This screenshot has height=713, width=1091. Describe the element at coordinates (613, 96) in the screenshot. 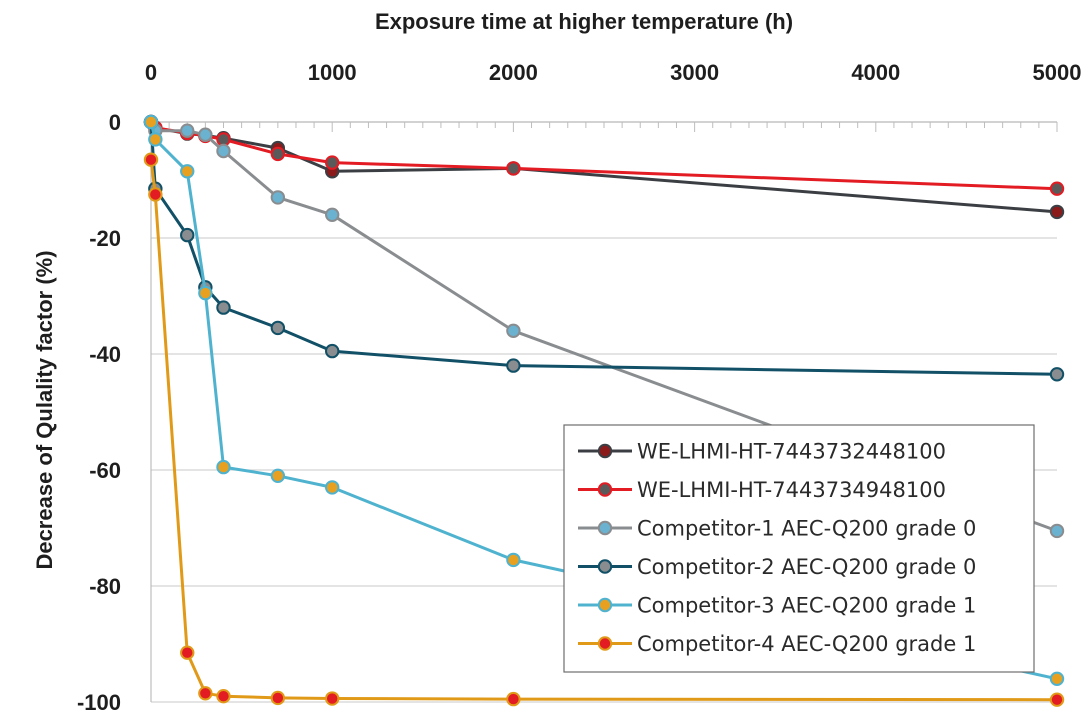

I see `x-axis-ticks: 0 1000 2000 3000 4000 5000` at that location.